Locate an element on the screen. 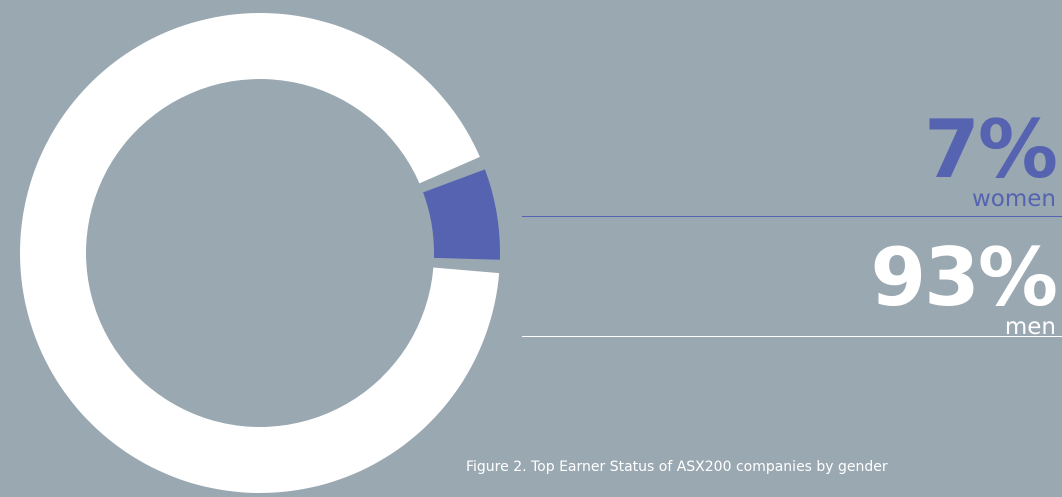 The width and height of the screenshot is (1062, 497). legend-entry-men: 93% men is located at coordinates (964, 285).